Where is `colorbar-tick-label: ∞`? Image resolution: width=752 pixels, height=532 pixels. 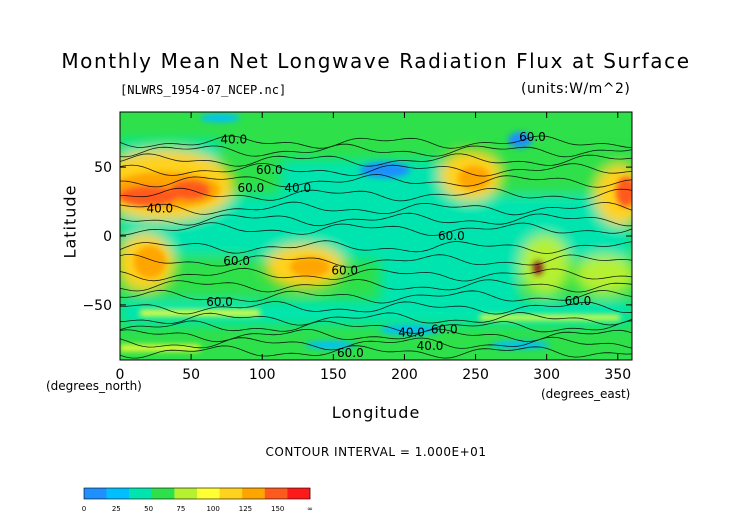
colorbar-tick-label: ∞ is located at coordinates (310, 509).